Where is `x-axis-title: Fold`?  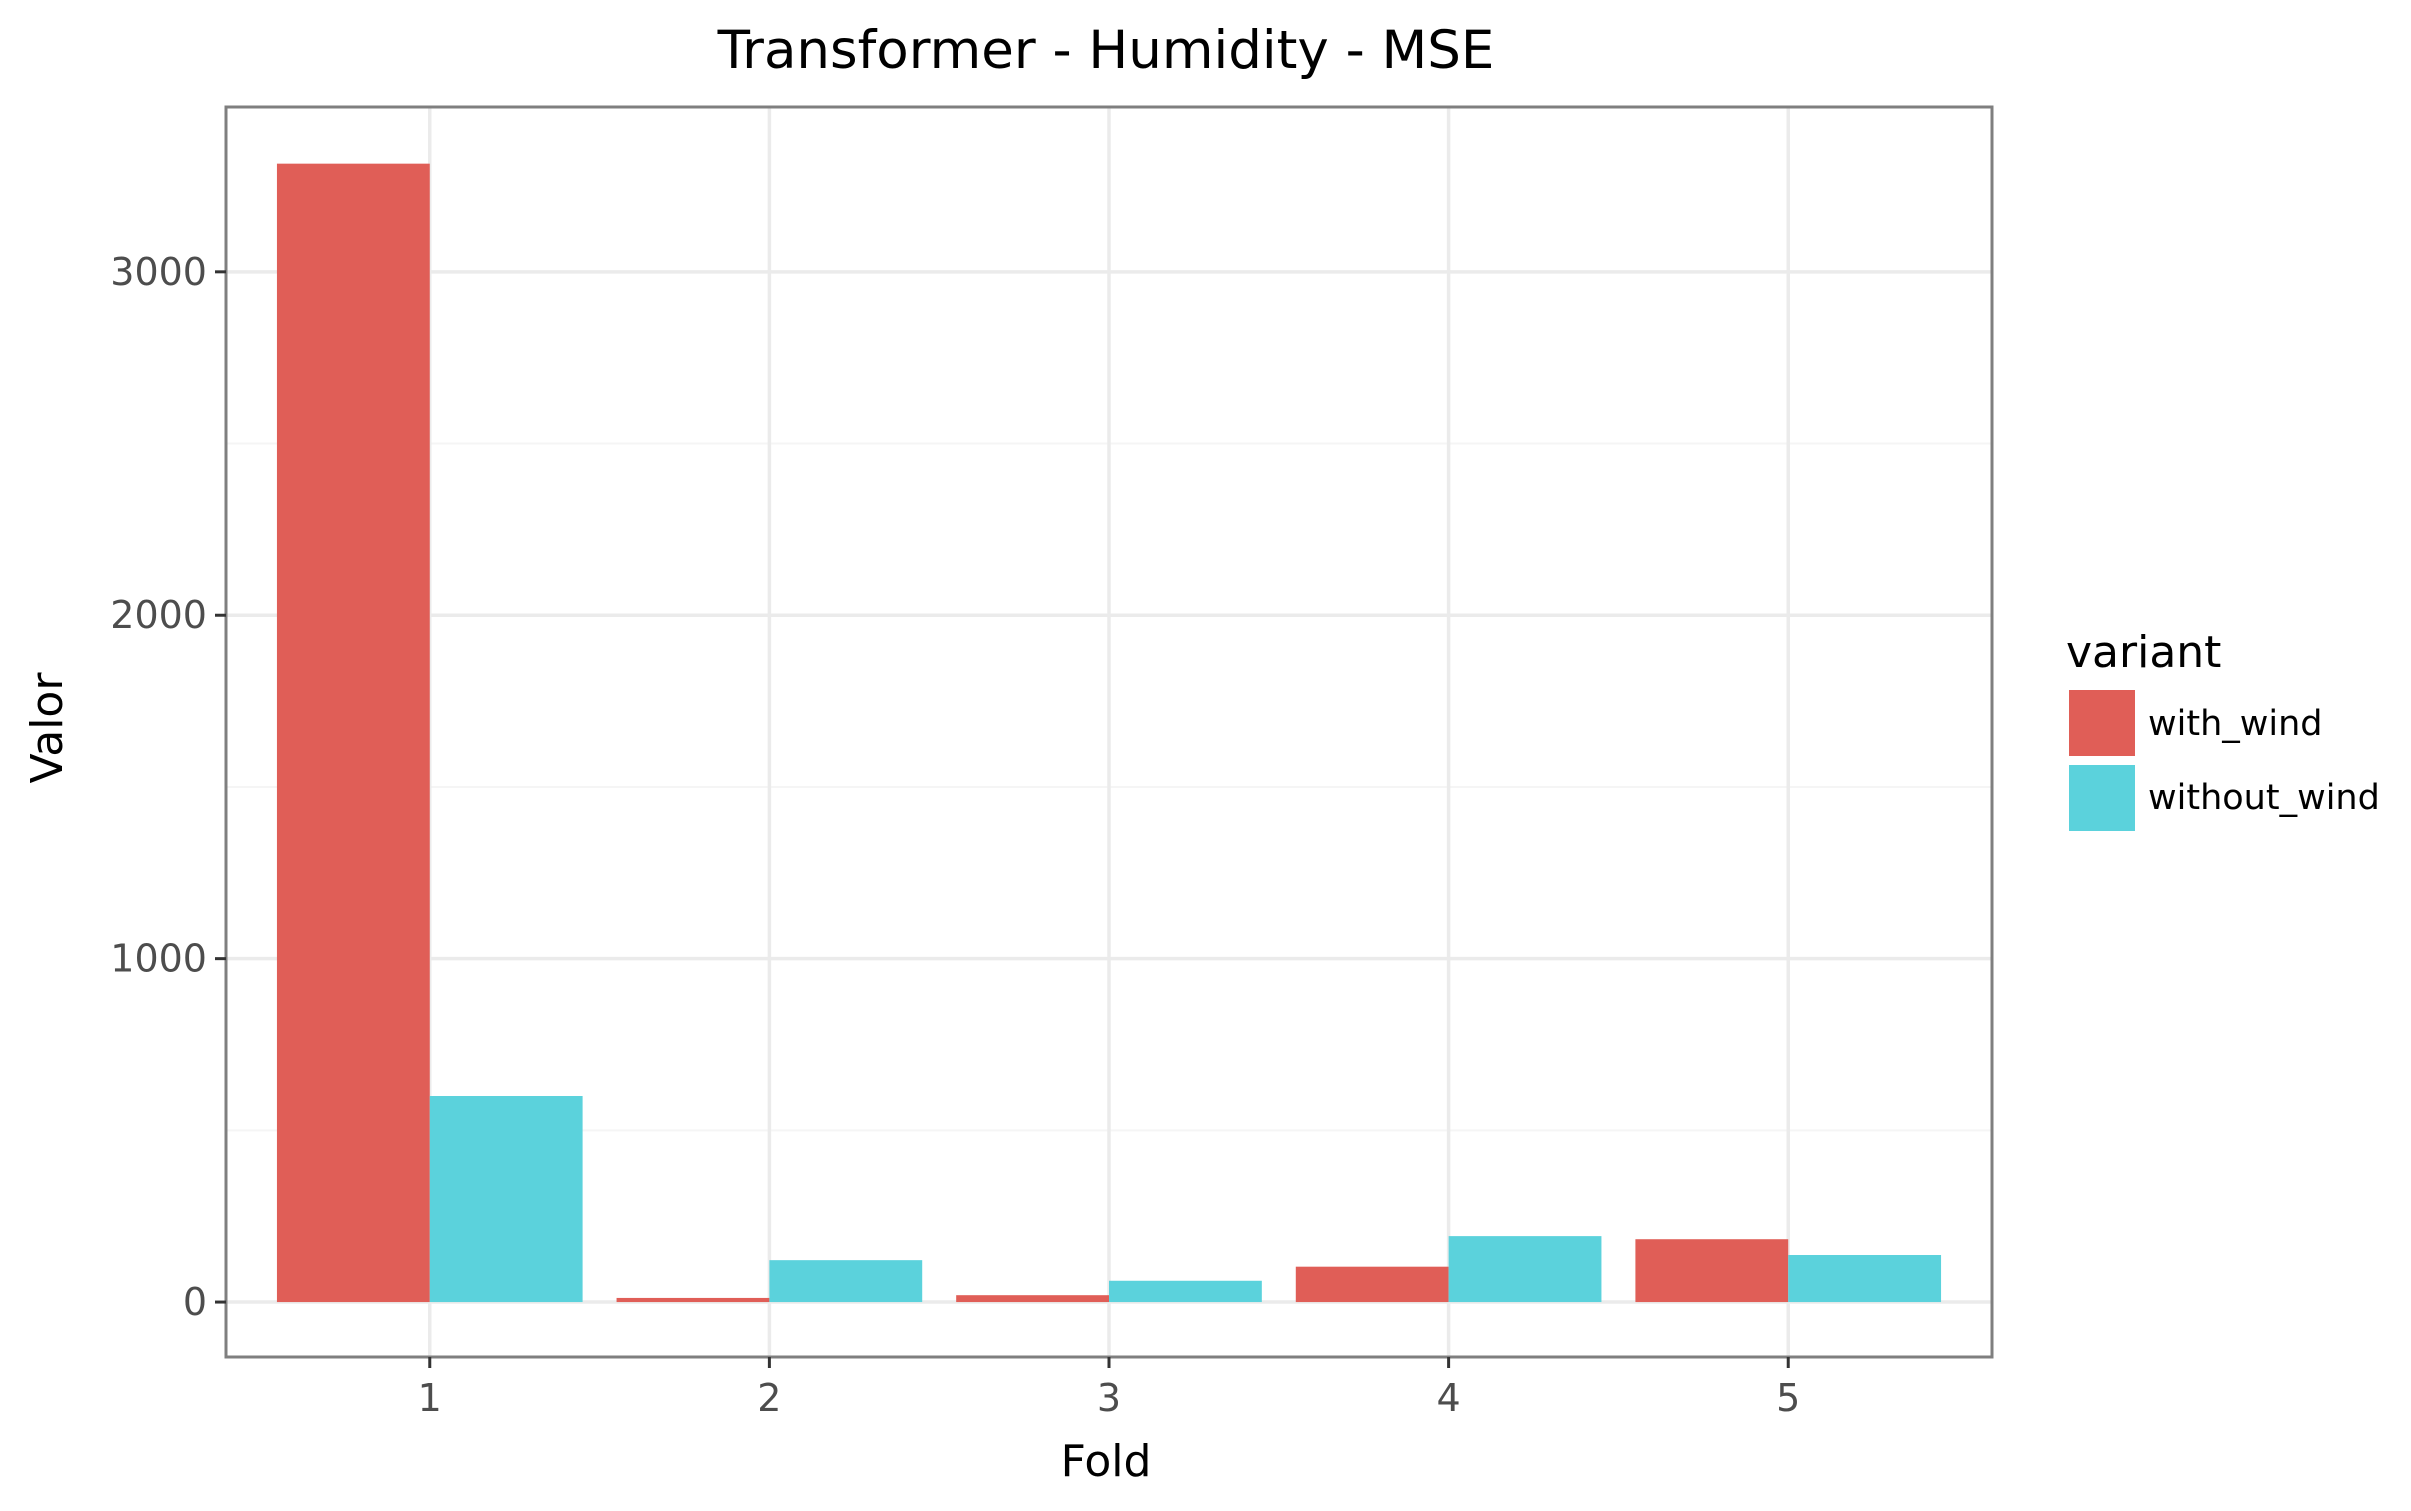 x-axis-title: Fold is located at coordinates (1106, 1461).